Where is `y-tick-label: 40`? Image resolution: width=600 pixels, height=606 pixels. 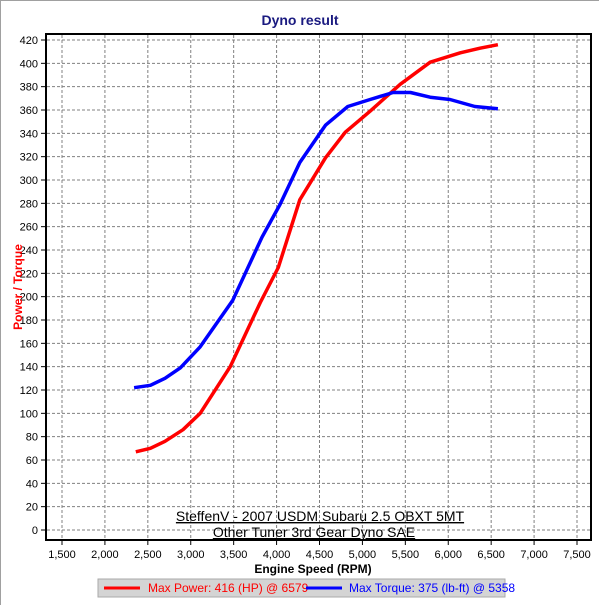
y-tick-label: 40 is located at coordinates (32, 484).